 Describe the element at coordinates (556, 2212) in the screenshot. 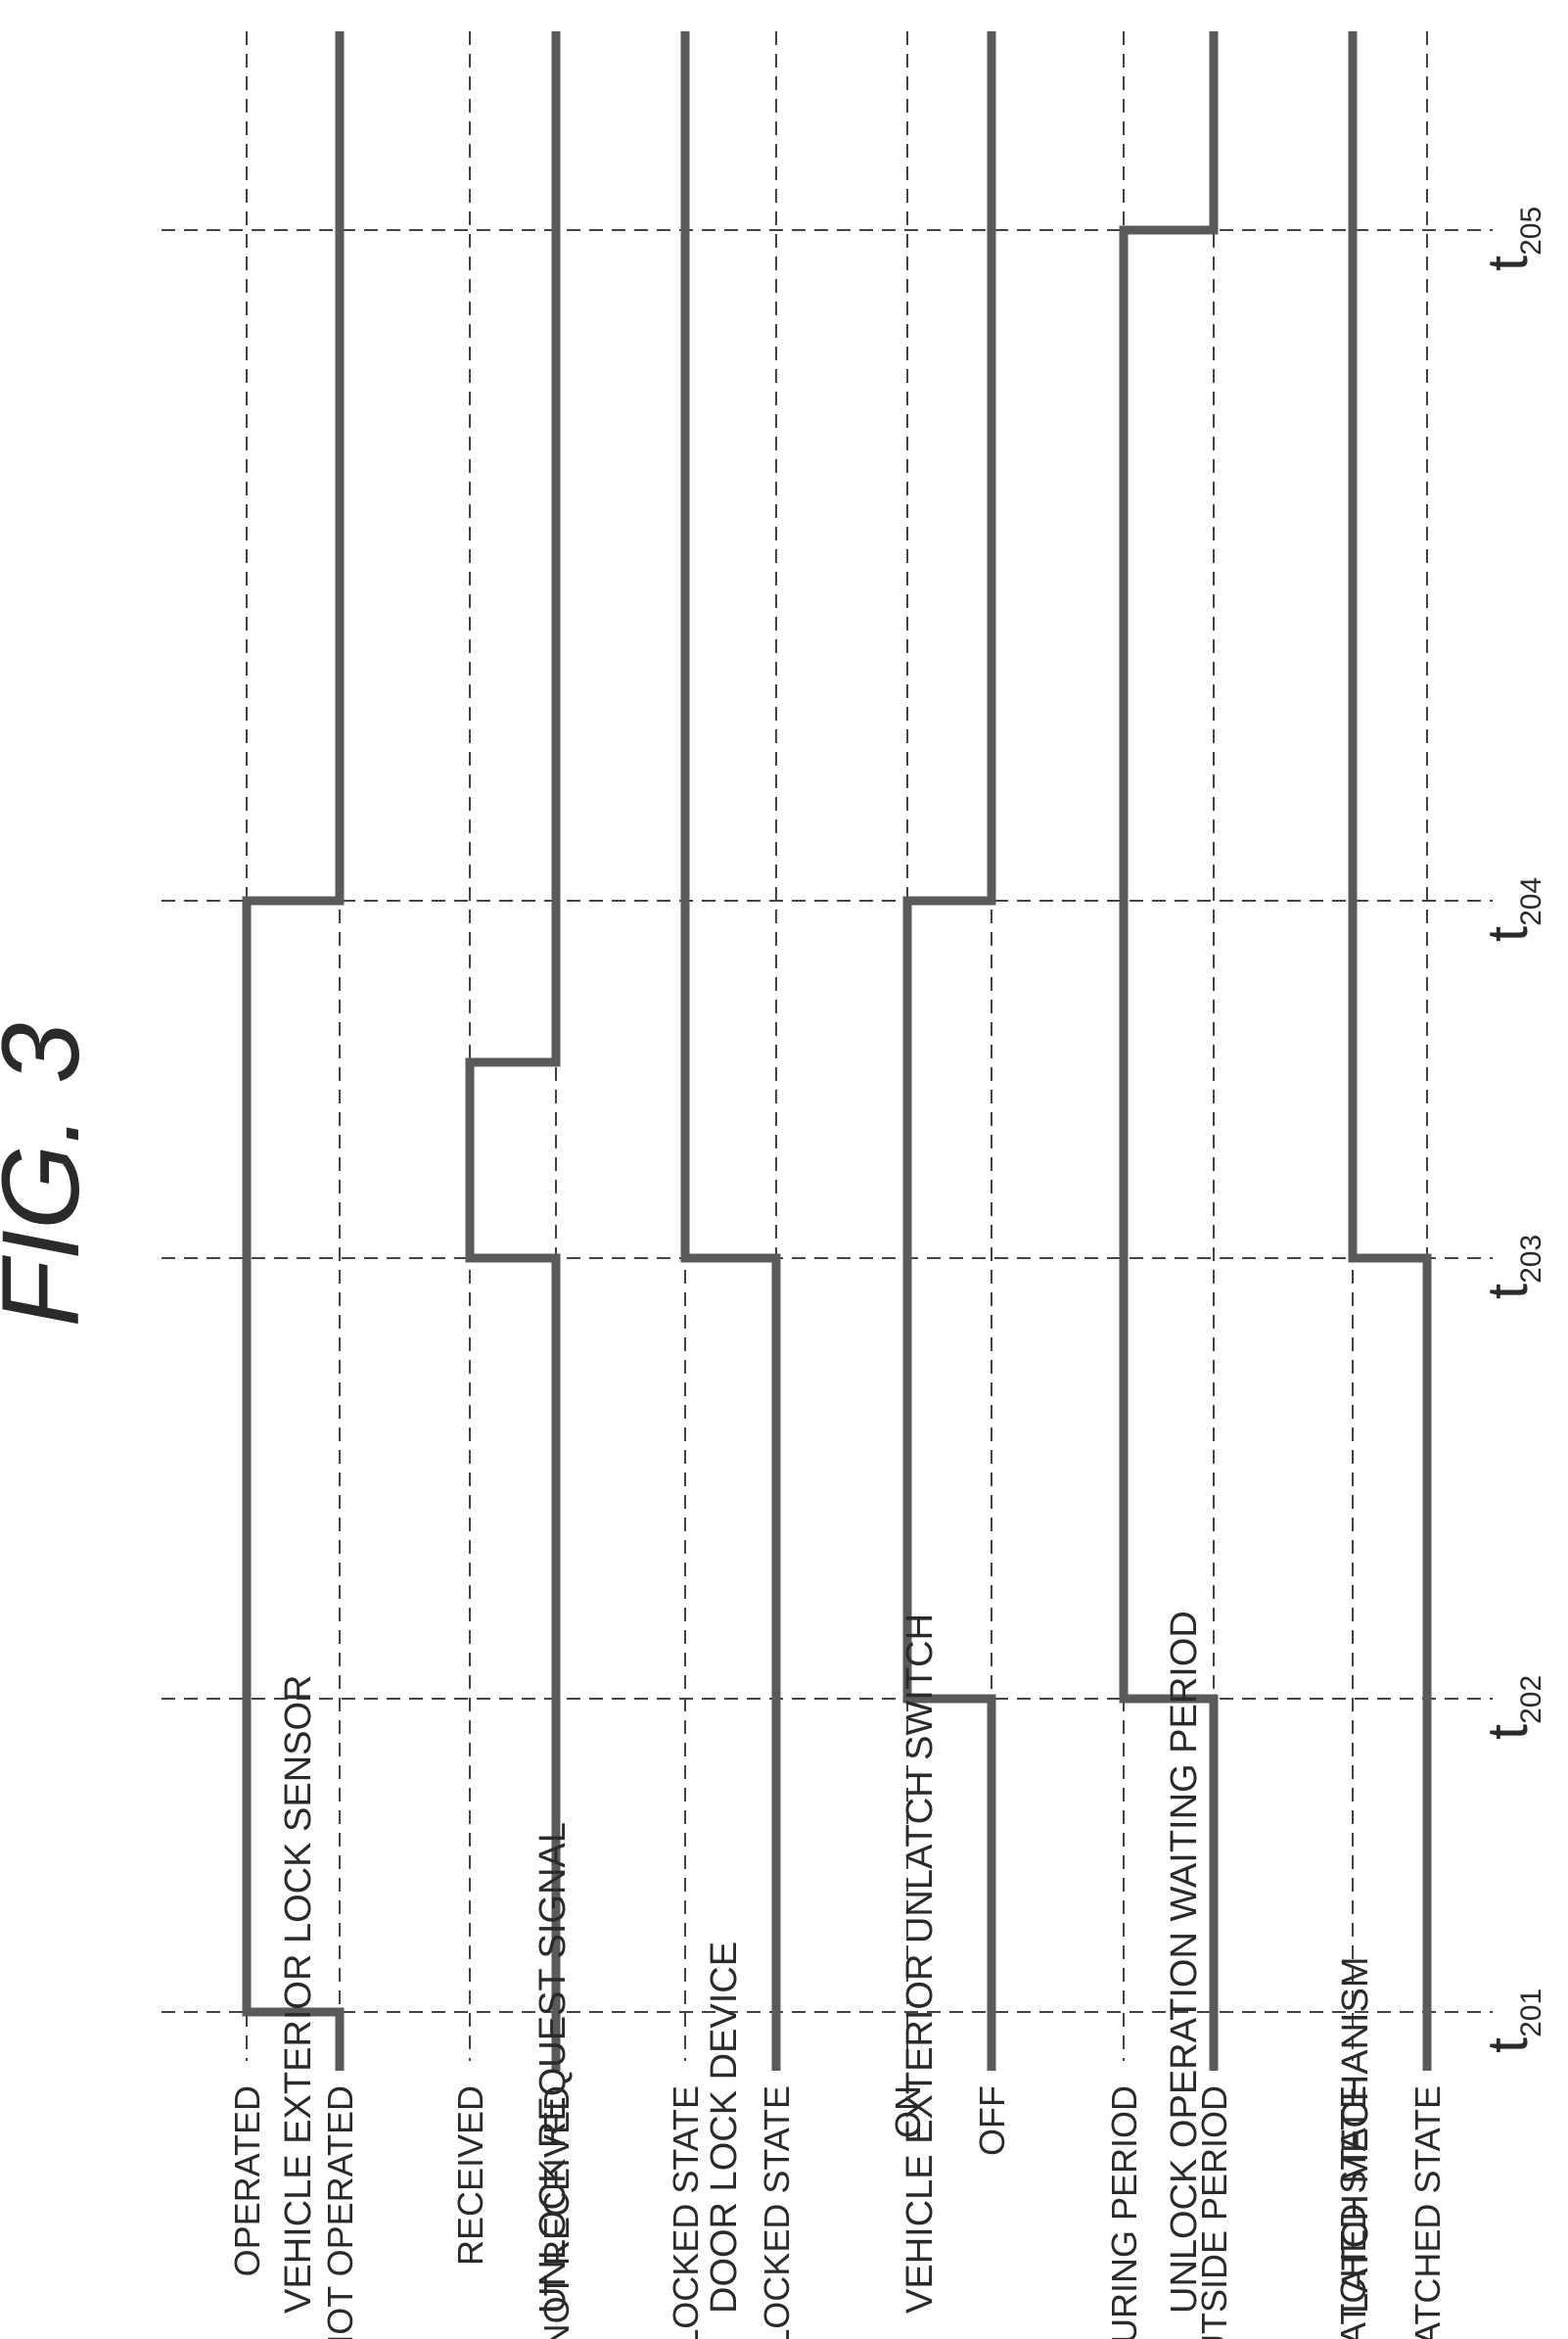

I see `low-level-label-unlock-request-signal: NOT RECEIVED` at that location.